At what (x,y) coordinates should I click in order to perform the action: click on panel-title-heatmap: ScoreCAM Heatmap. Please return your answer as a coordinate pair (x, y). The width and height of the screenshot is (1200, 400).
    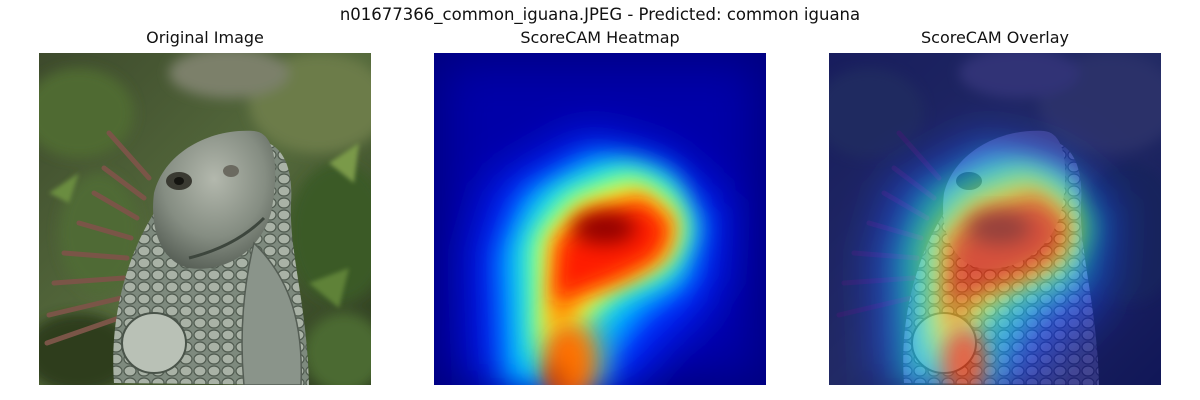
    Looking at the image, I should click on (600, 37).